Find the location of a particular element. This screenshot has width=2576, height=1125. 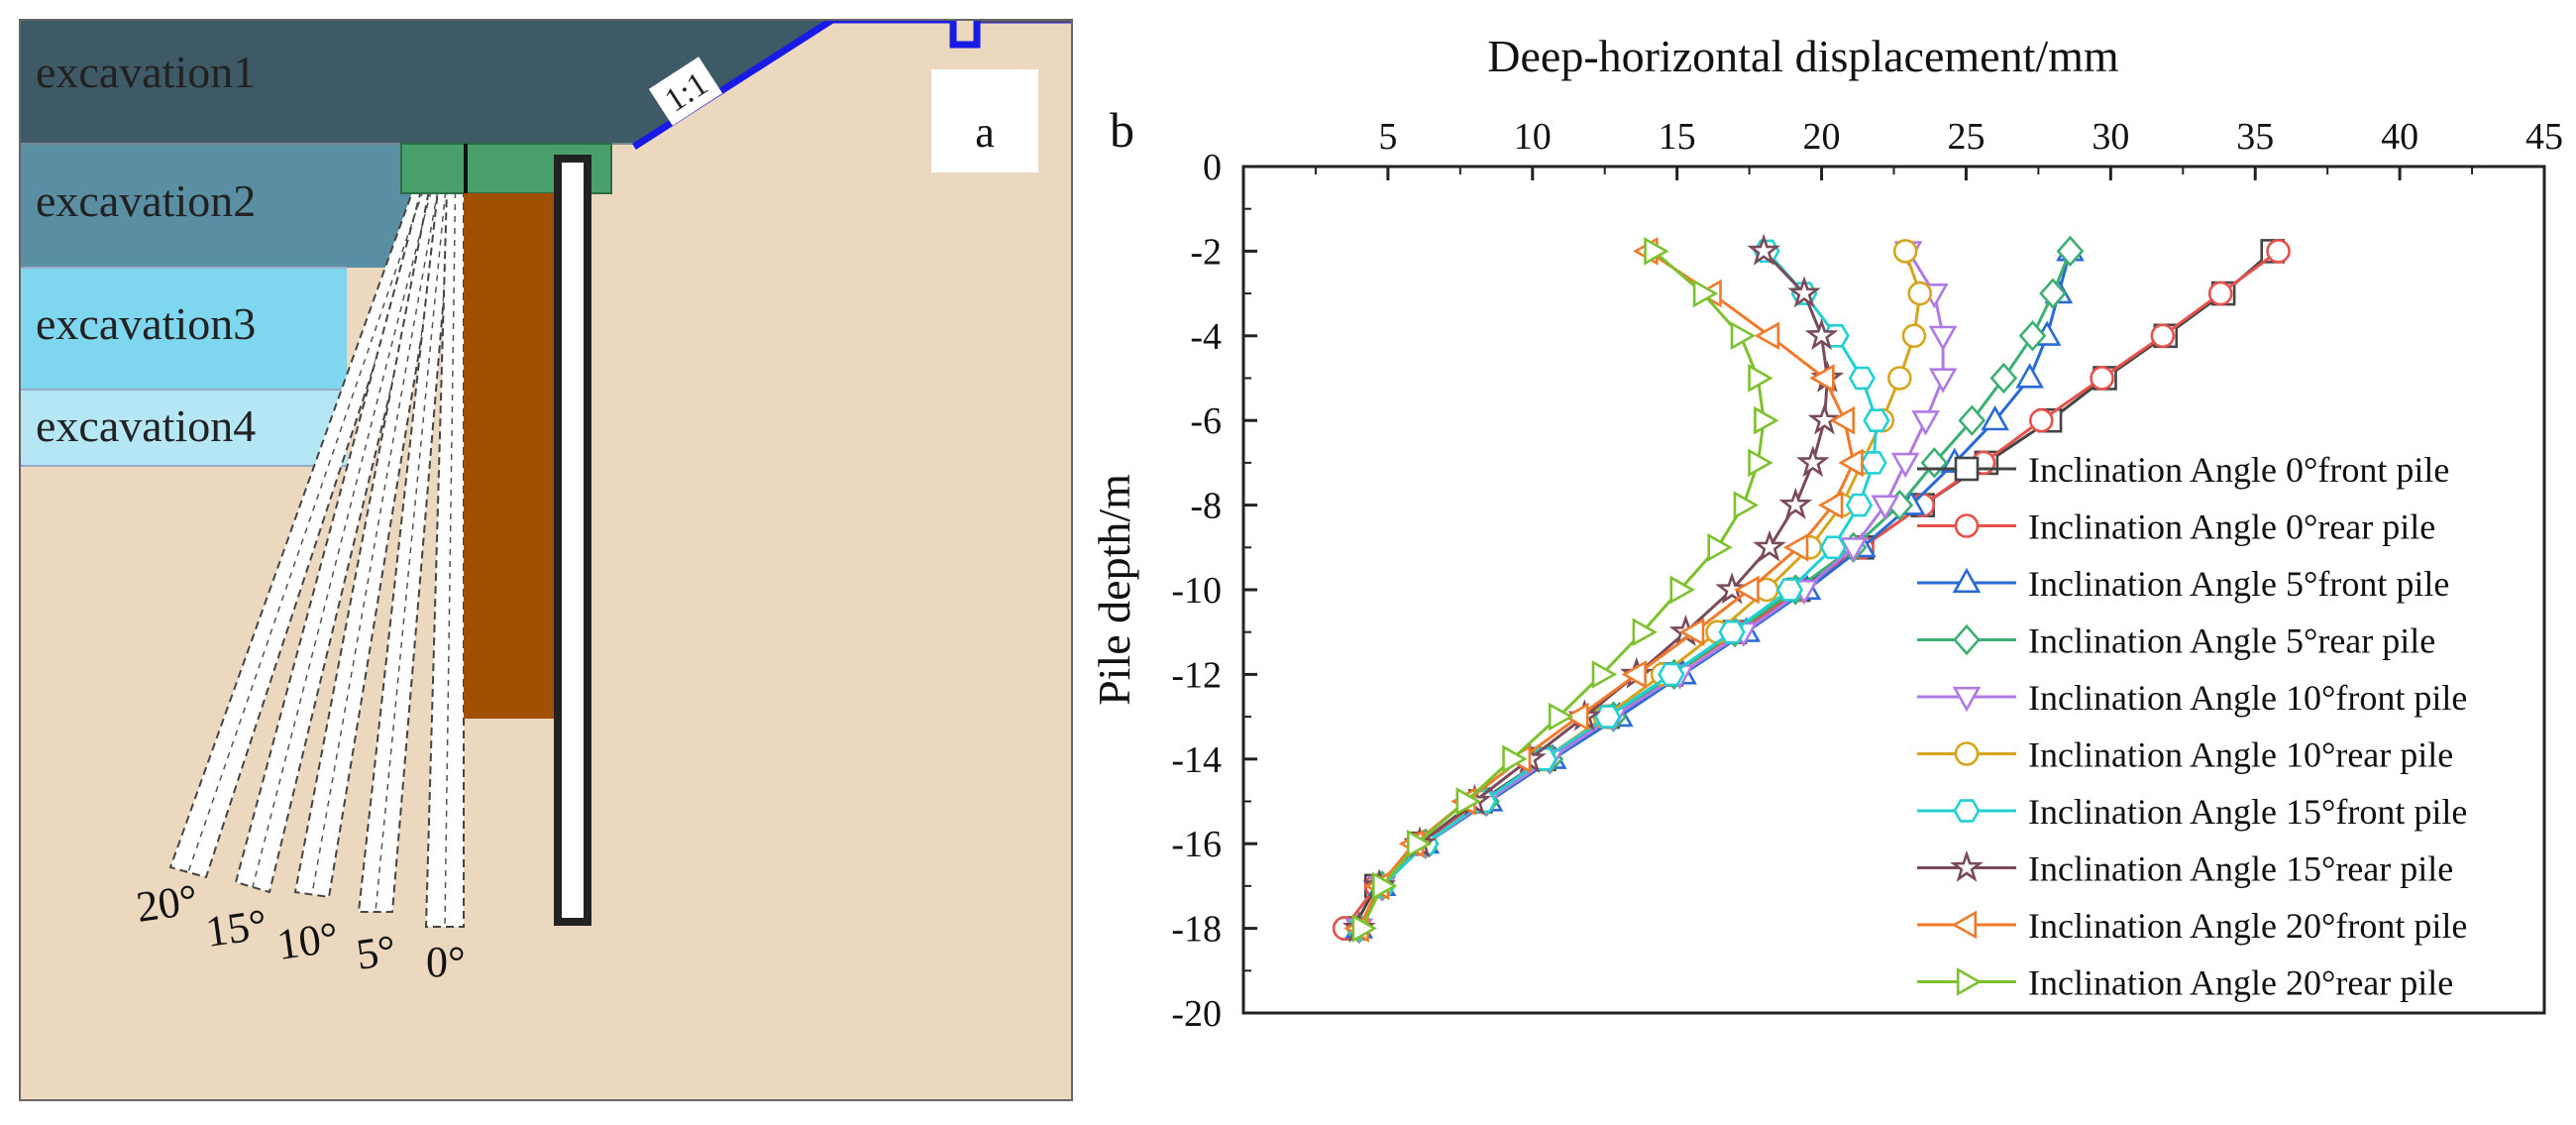

legend-item: Inclination Angle 20°front pile is located at coordinates (2192, 926).